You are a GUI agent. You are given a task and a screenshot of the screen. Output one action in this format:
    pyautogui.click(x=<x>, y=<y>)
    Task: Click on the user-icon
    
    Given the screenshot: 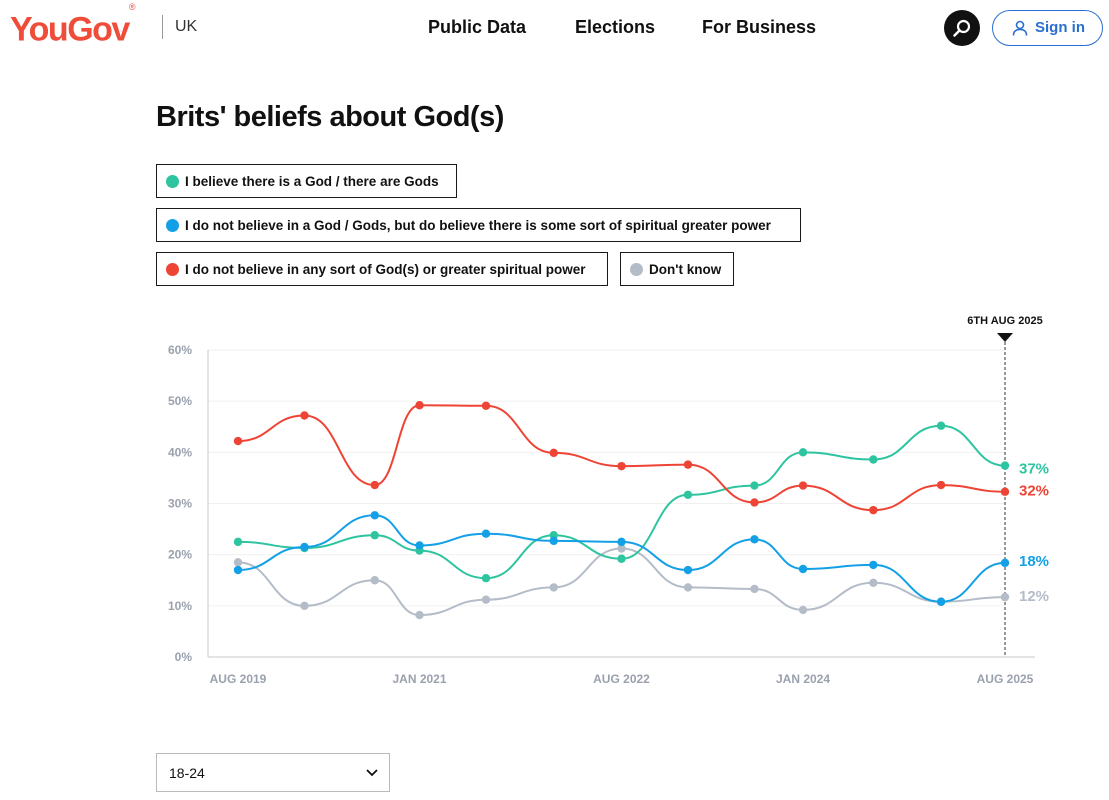 What is the action you would take?
    pyautogui.click(x=1020, y=28)
    